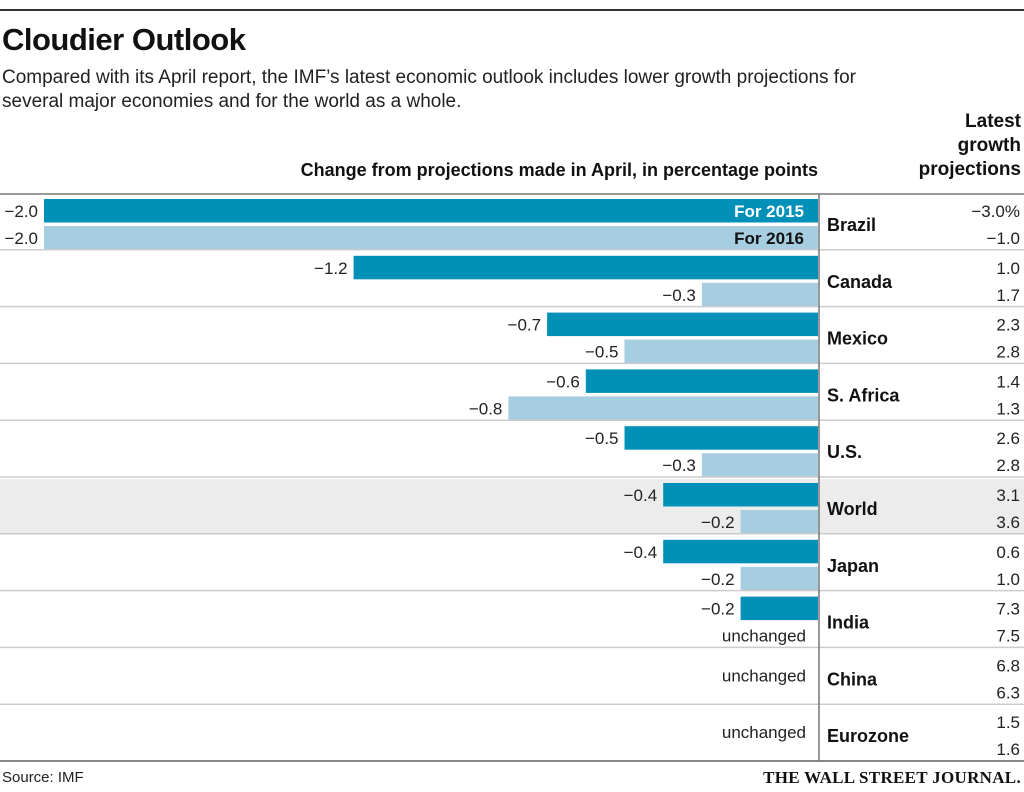 This screenshot has width=1024, height=792. Describe the element at coordinates (844, 452) in the screenshot. I see `category-label: U.S.` at that location.